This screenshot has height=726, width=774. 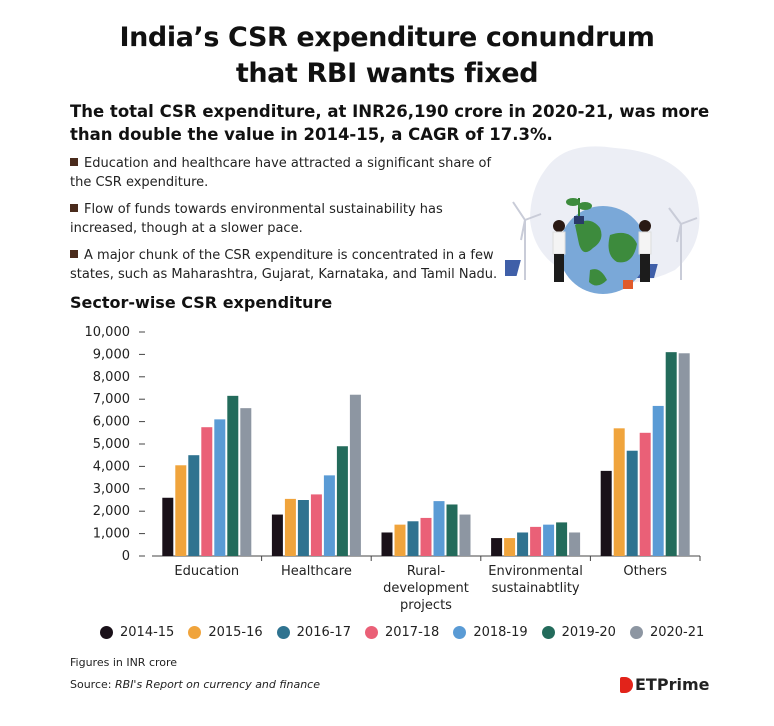 I want to click on y-tick-label: 8,000, so click(x=111, y=377).